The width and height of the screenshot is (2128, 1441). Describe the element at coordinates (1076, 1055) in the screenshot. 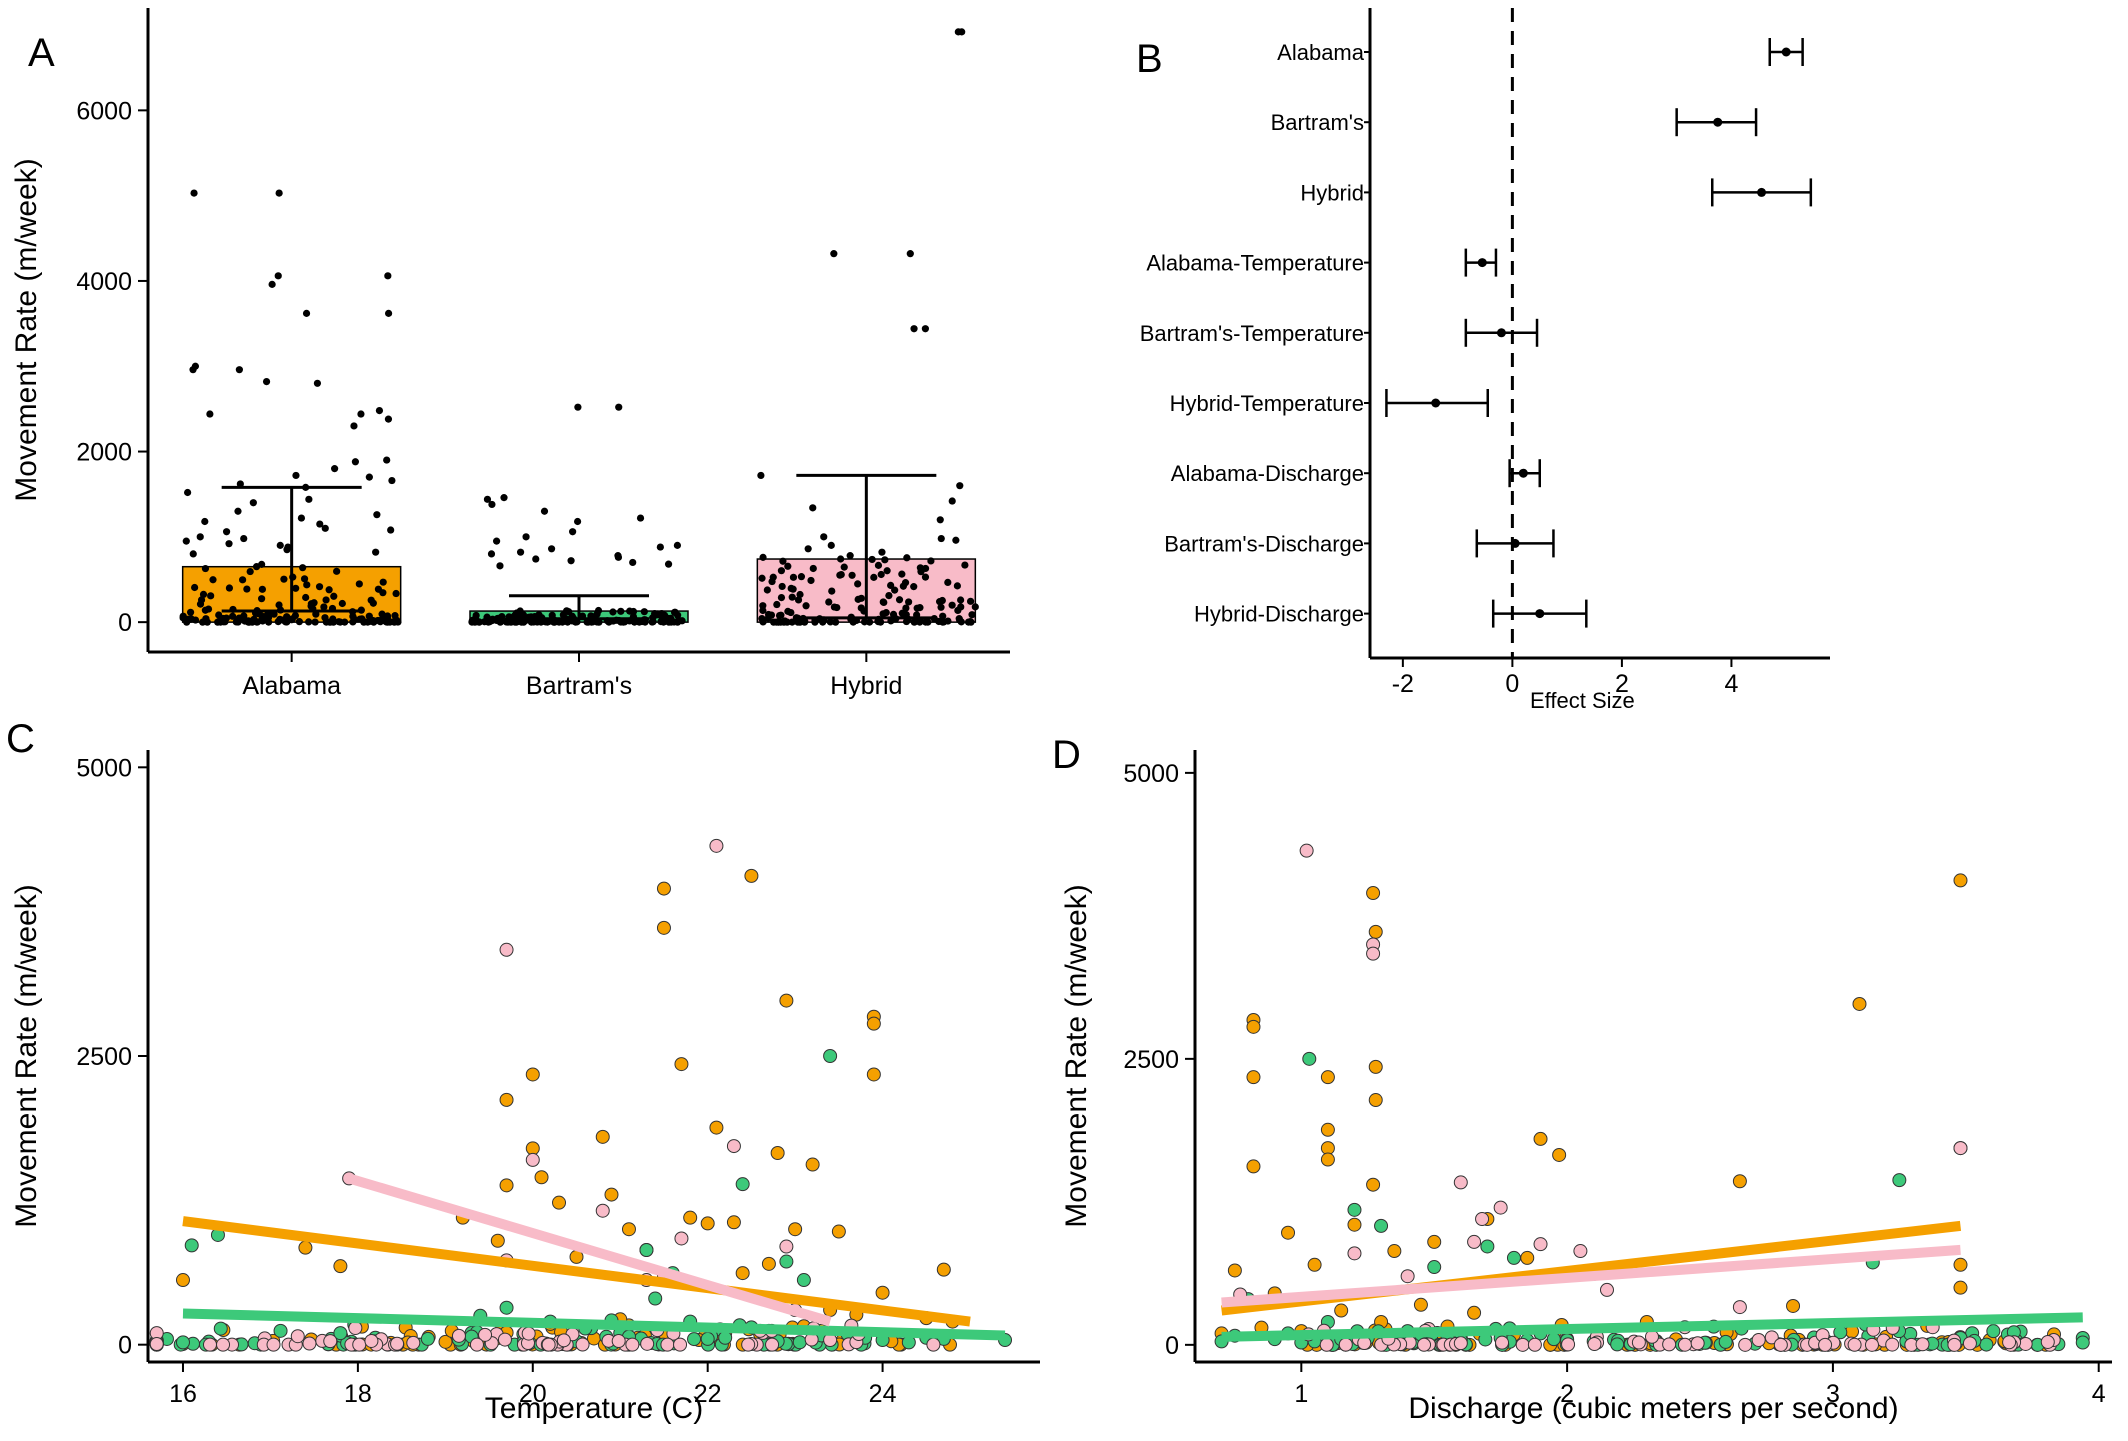

I see `y-axis-title-d: Movement Rate (m/week)` at that location.